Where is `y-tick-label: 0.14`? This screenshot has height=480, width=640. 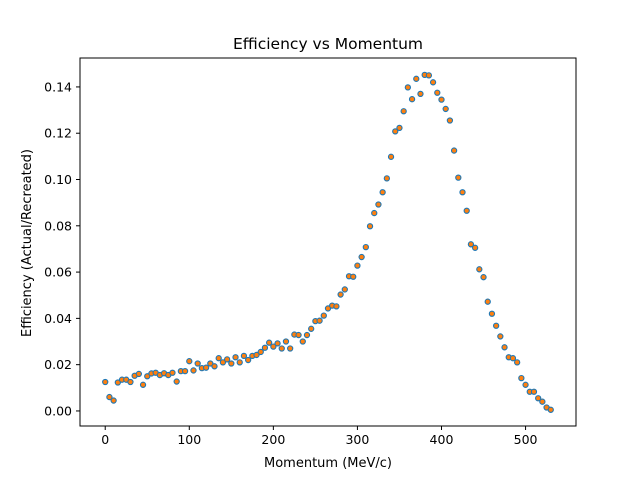 y-tick-label: 0.14 is located at coordinates (58, 86).